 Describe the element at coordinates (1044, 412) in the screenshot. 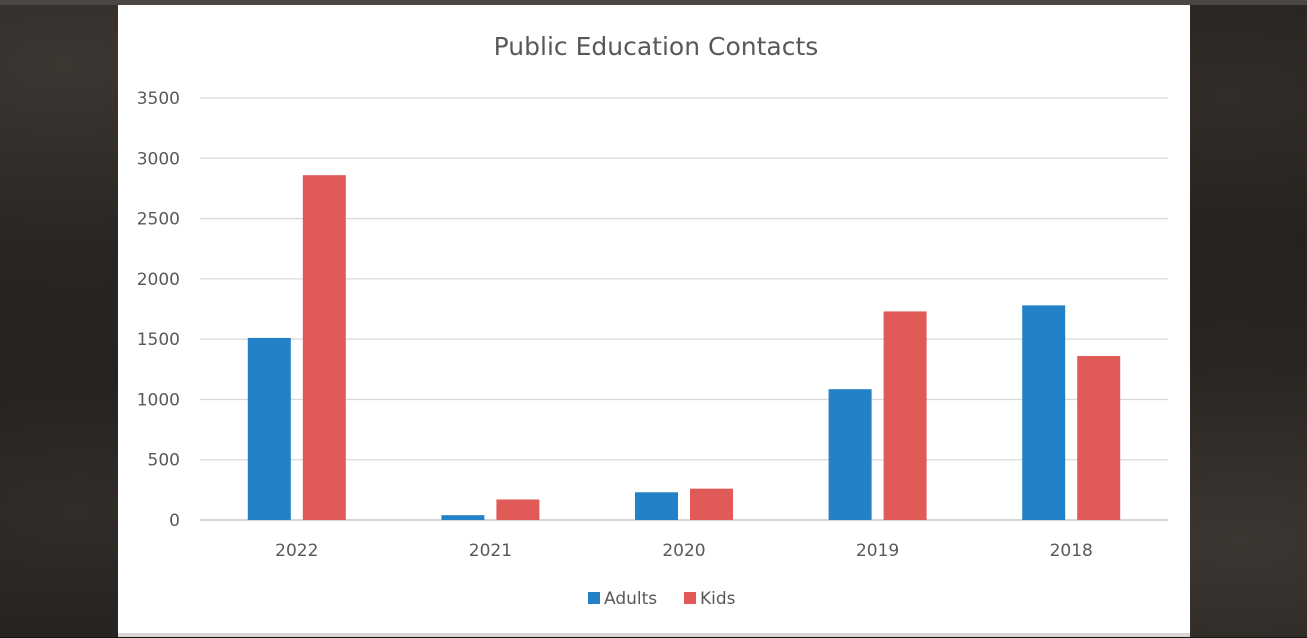

I see `bar-adults-2018` at that location.